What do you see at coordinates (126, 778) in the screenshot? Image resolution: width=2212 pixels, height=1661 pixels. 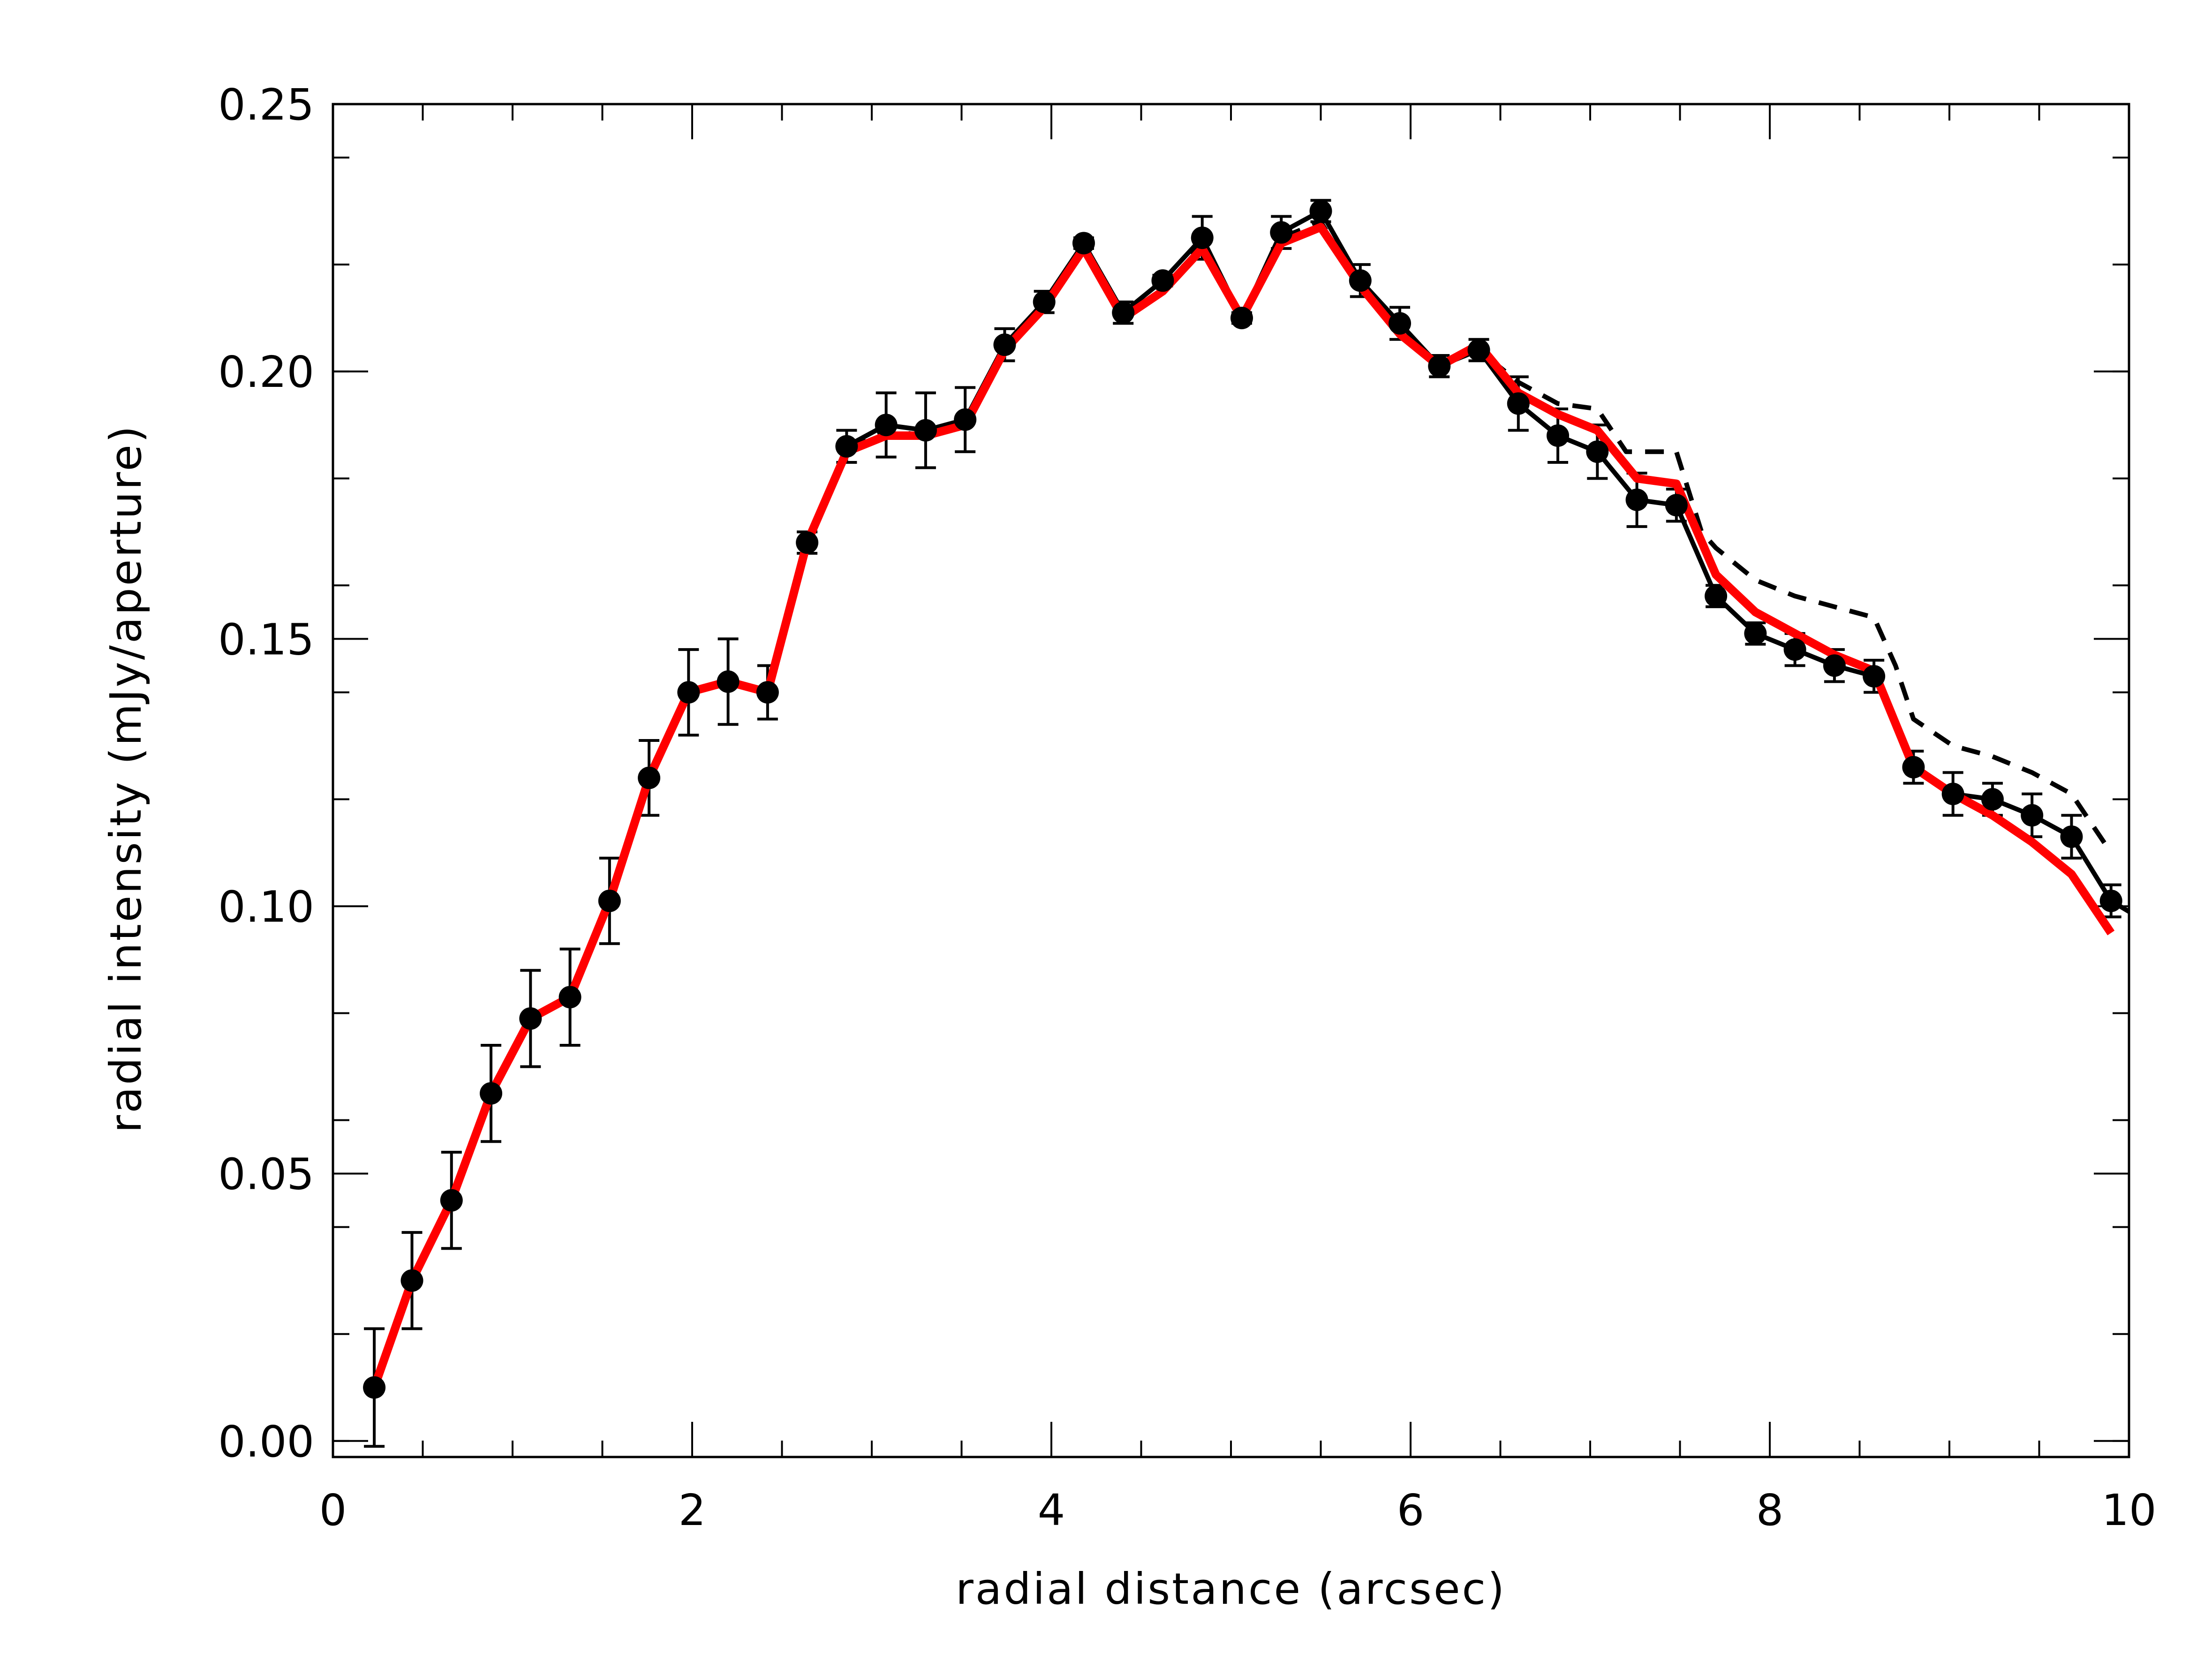 I see `y-axis-title: radial intensity (mJy/aperture)` at bounding box center [126, 778].